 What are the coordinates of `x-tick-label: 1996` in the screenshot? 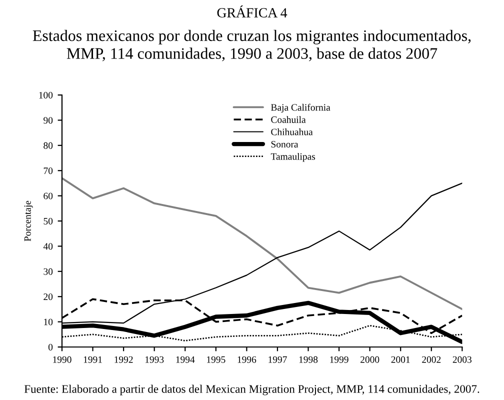 It's located at (247, 359).